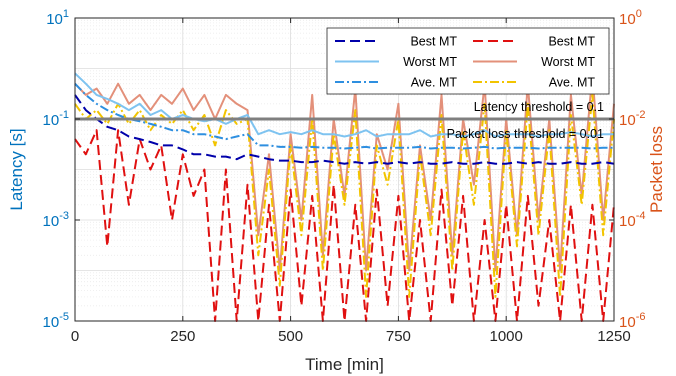 The height and width of the screenshot is (376, 676). I want to click on y-left-tick-label: 10⁻¹, so click(56, 119).